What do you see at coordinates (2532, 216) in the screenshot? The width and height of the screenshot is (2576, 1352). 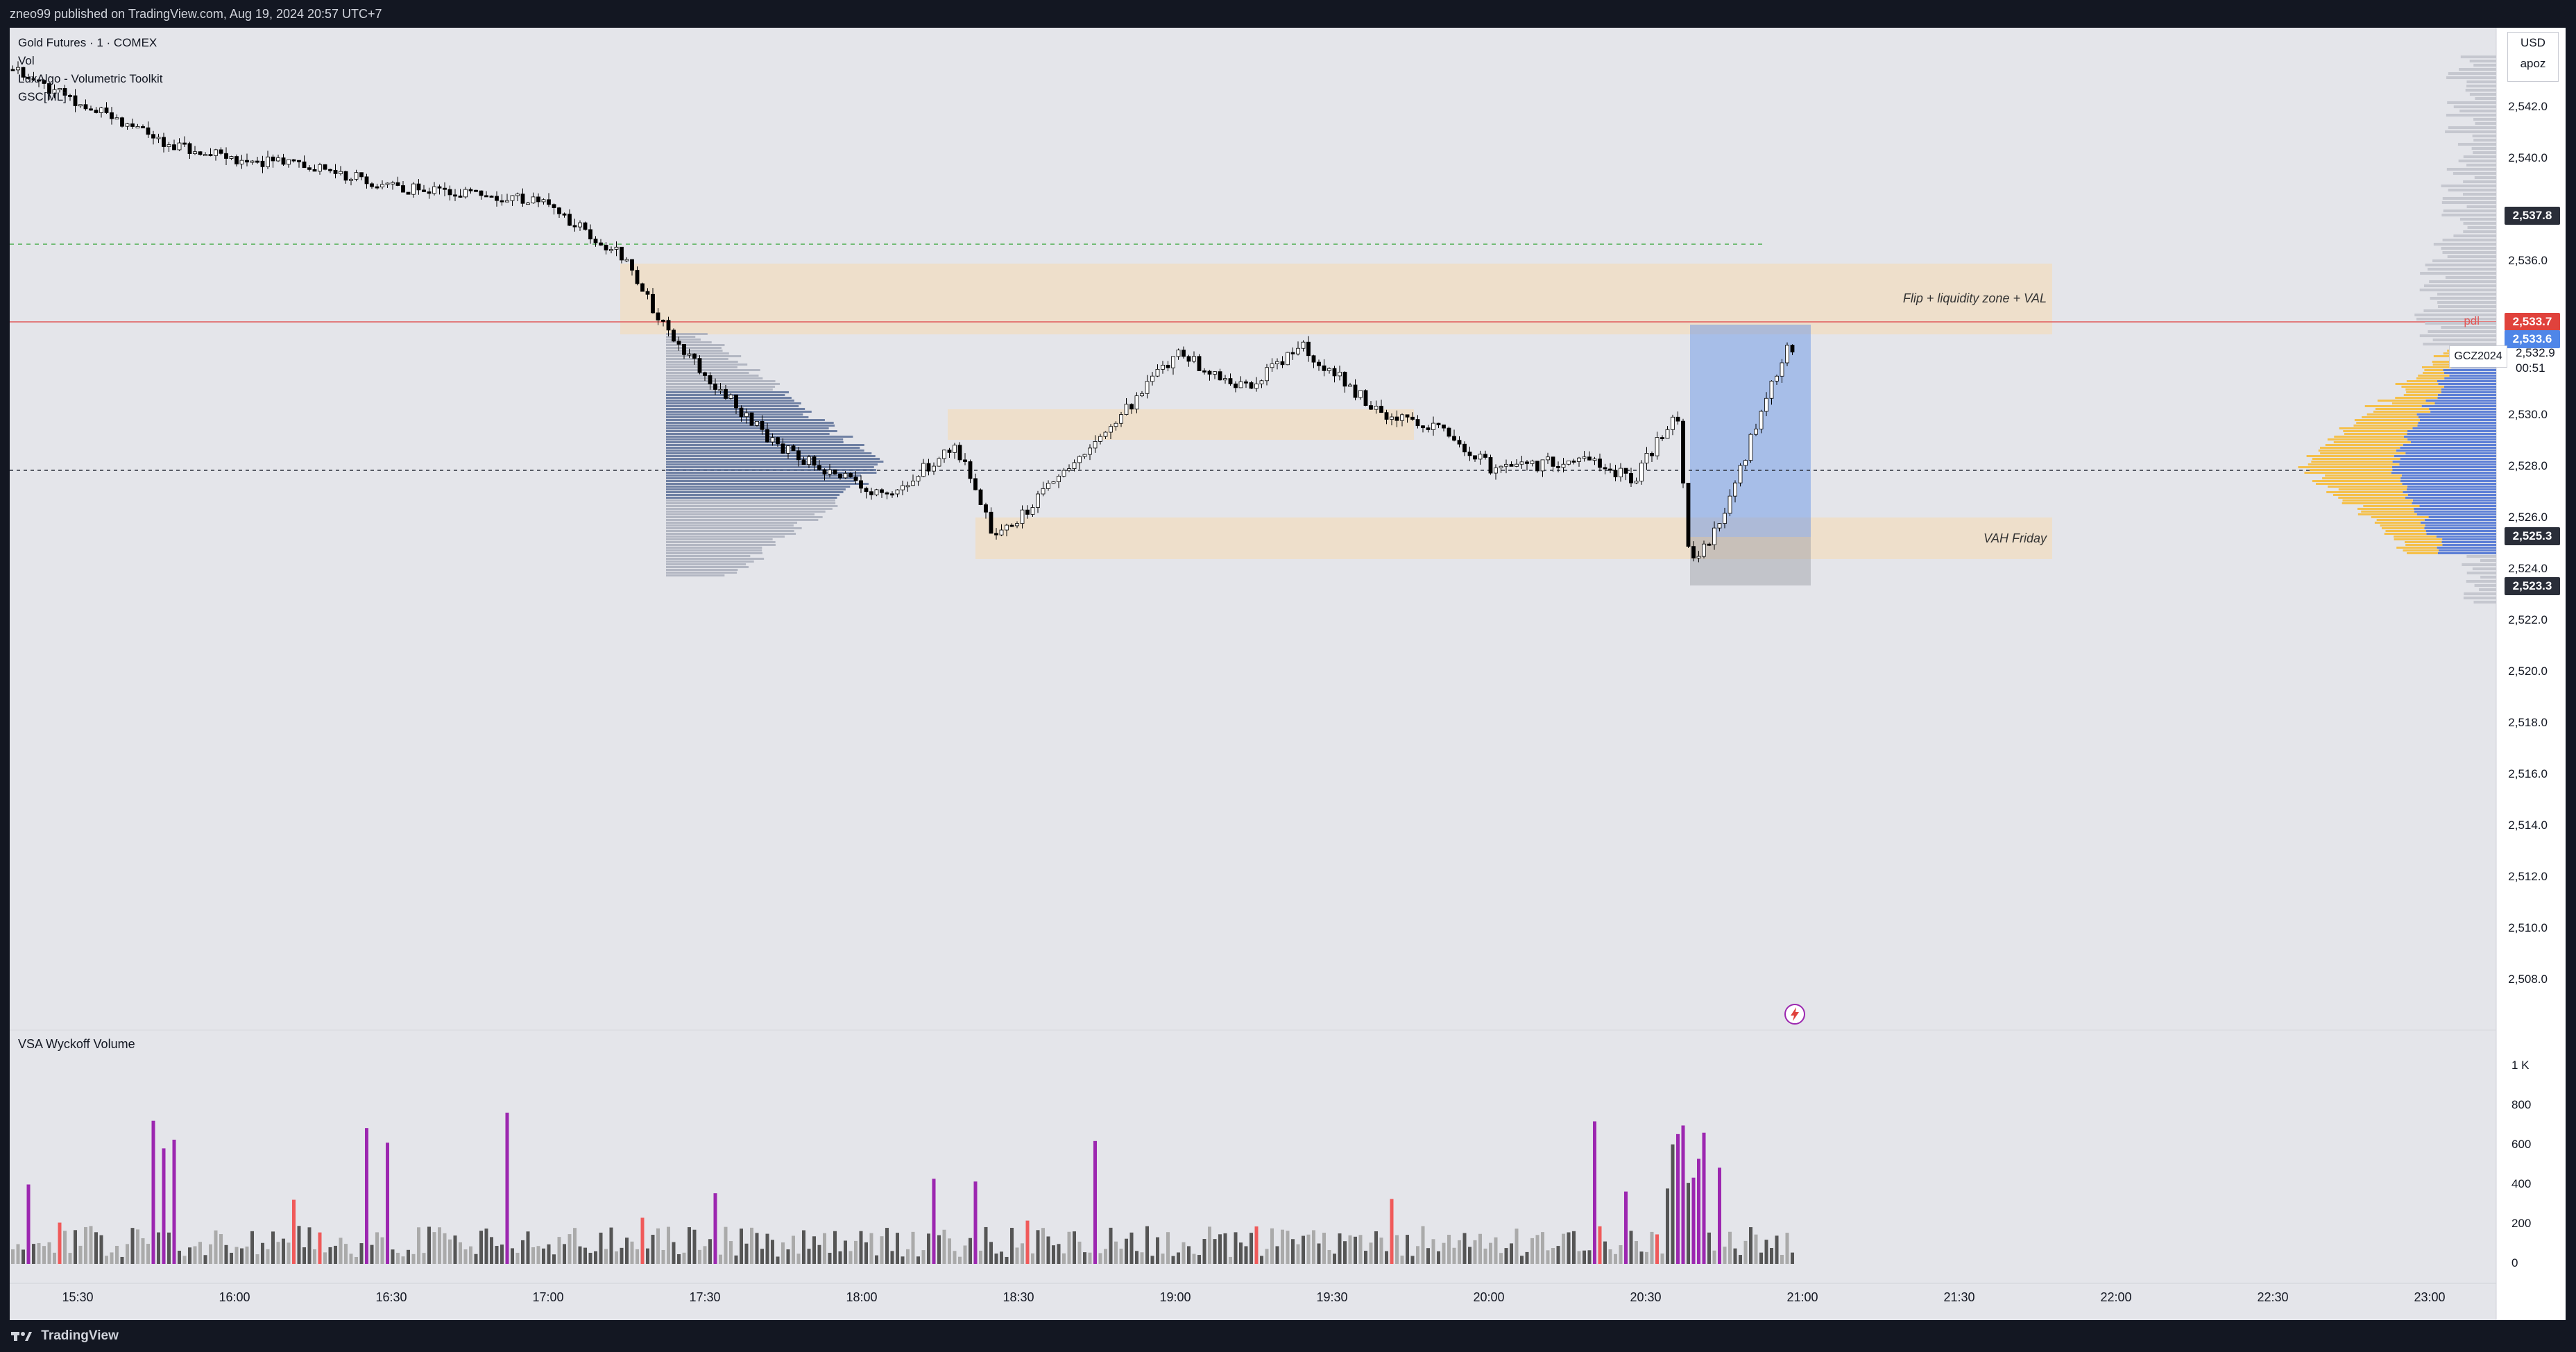 I see `price-tag-high: 2,537.8` at bounding box center [2532, 216].